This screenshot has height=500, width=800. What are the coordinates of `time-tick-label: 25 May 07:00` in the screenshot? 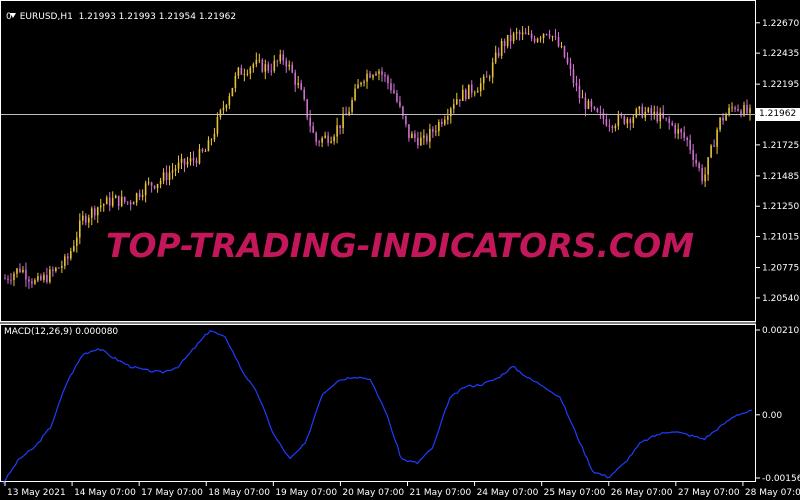 It's located at (575, 493).